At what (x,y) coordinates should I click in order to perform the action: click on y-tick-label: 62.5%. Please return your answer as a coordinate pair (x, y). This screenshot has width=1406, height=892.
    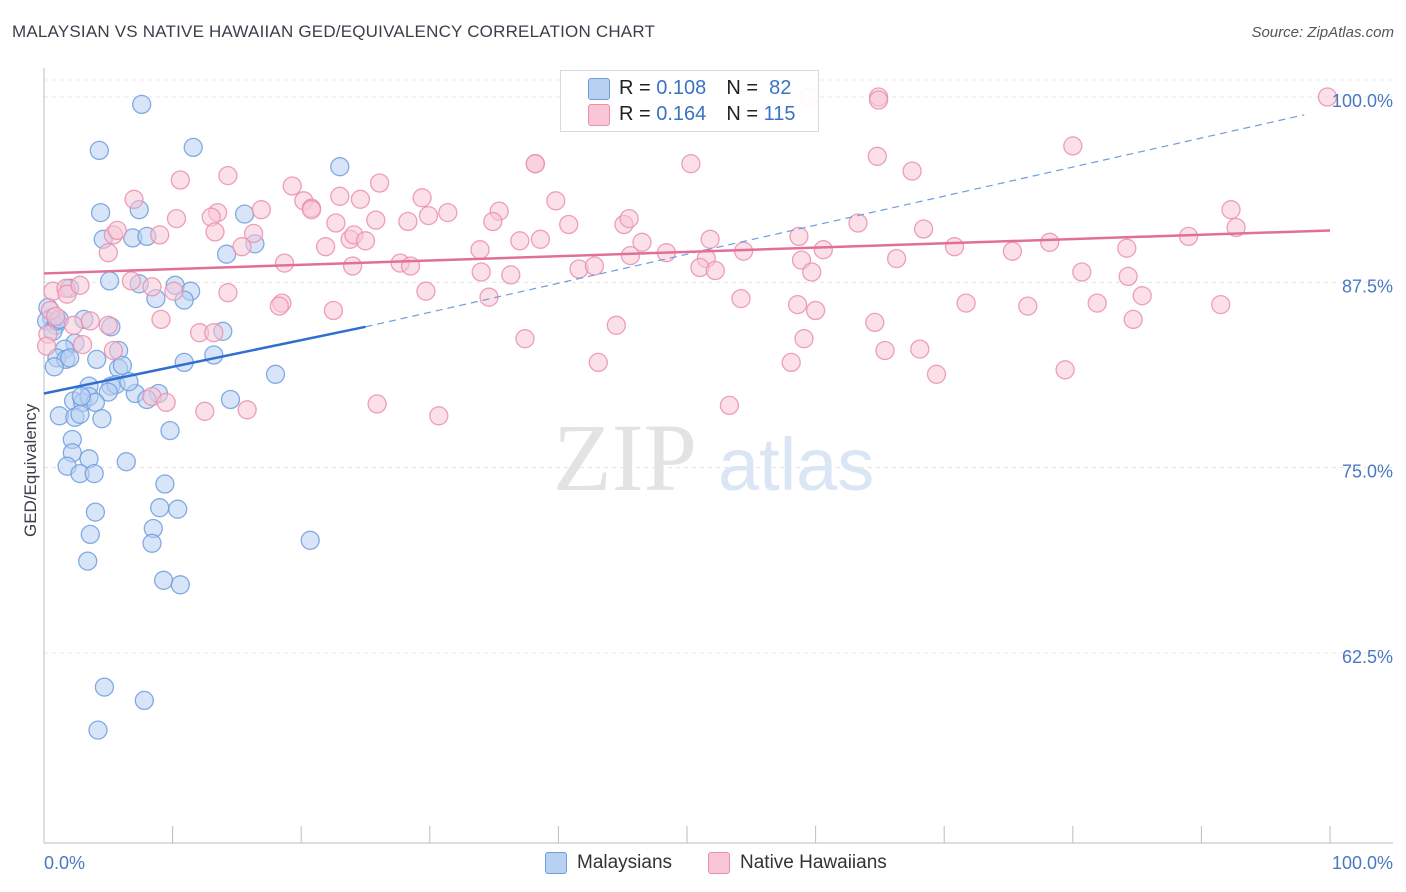
    Looking at the image, I should click on (1367, 657).